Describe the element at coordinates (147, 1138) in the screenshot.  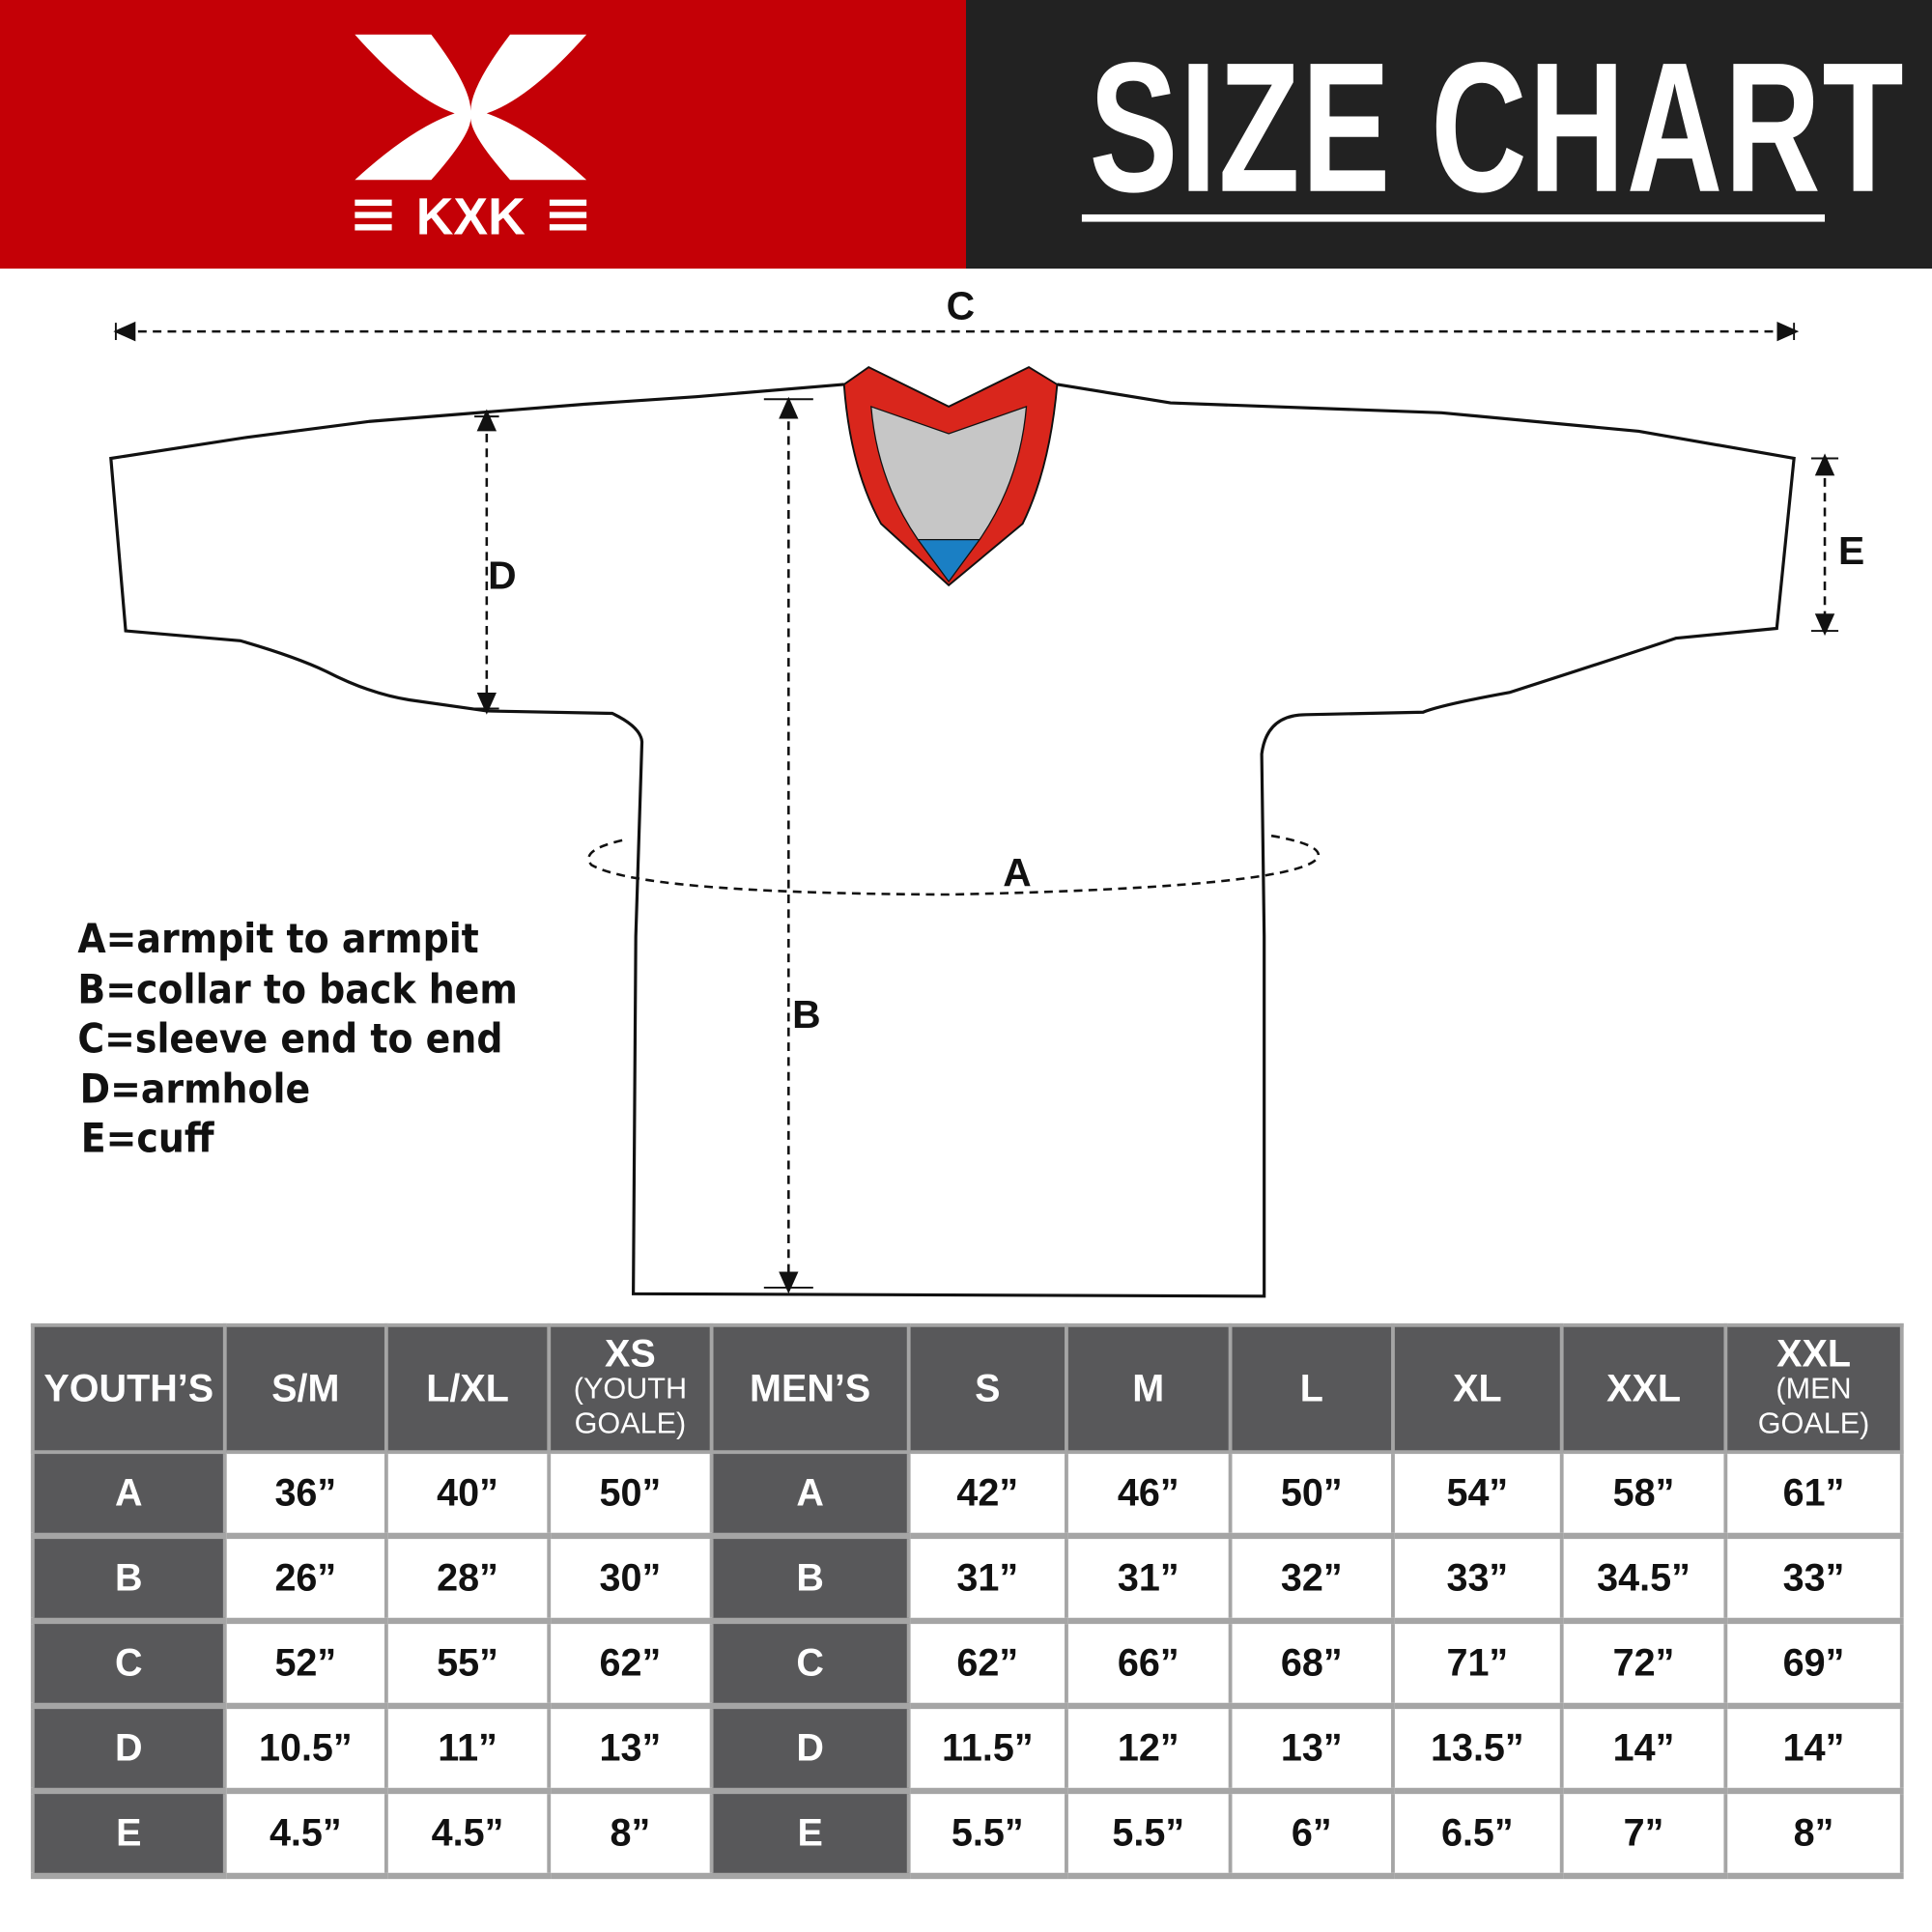
I see `legend-item: E=cuff` at that location.